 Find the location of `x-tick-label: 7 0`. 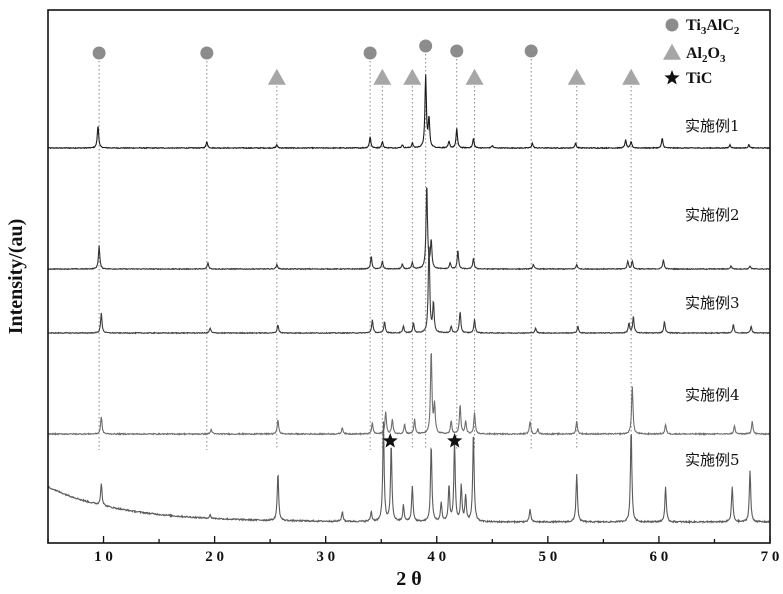

x-tick-label: 7 0 is located at coordinates (770, 557).